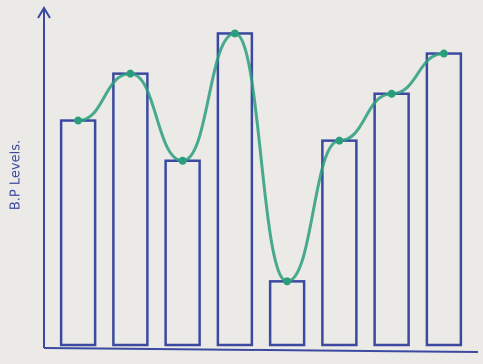 The image size is (483, 364). Describe the element at coordinates (261, 350) in the screenshot. I see `x-axis` at that location.